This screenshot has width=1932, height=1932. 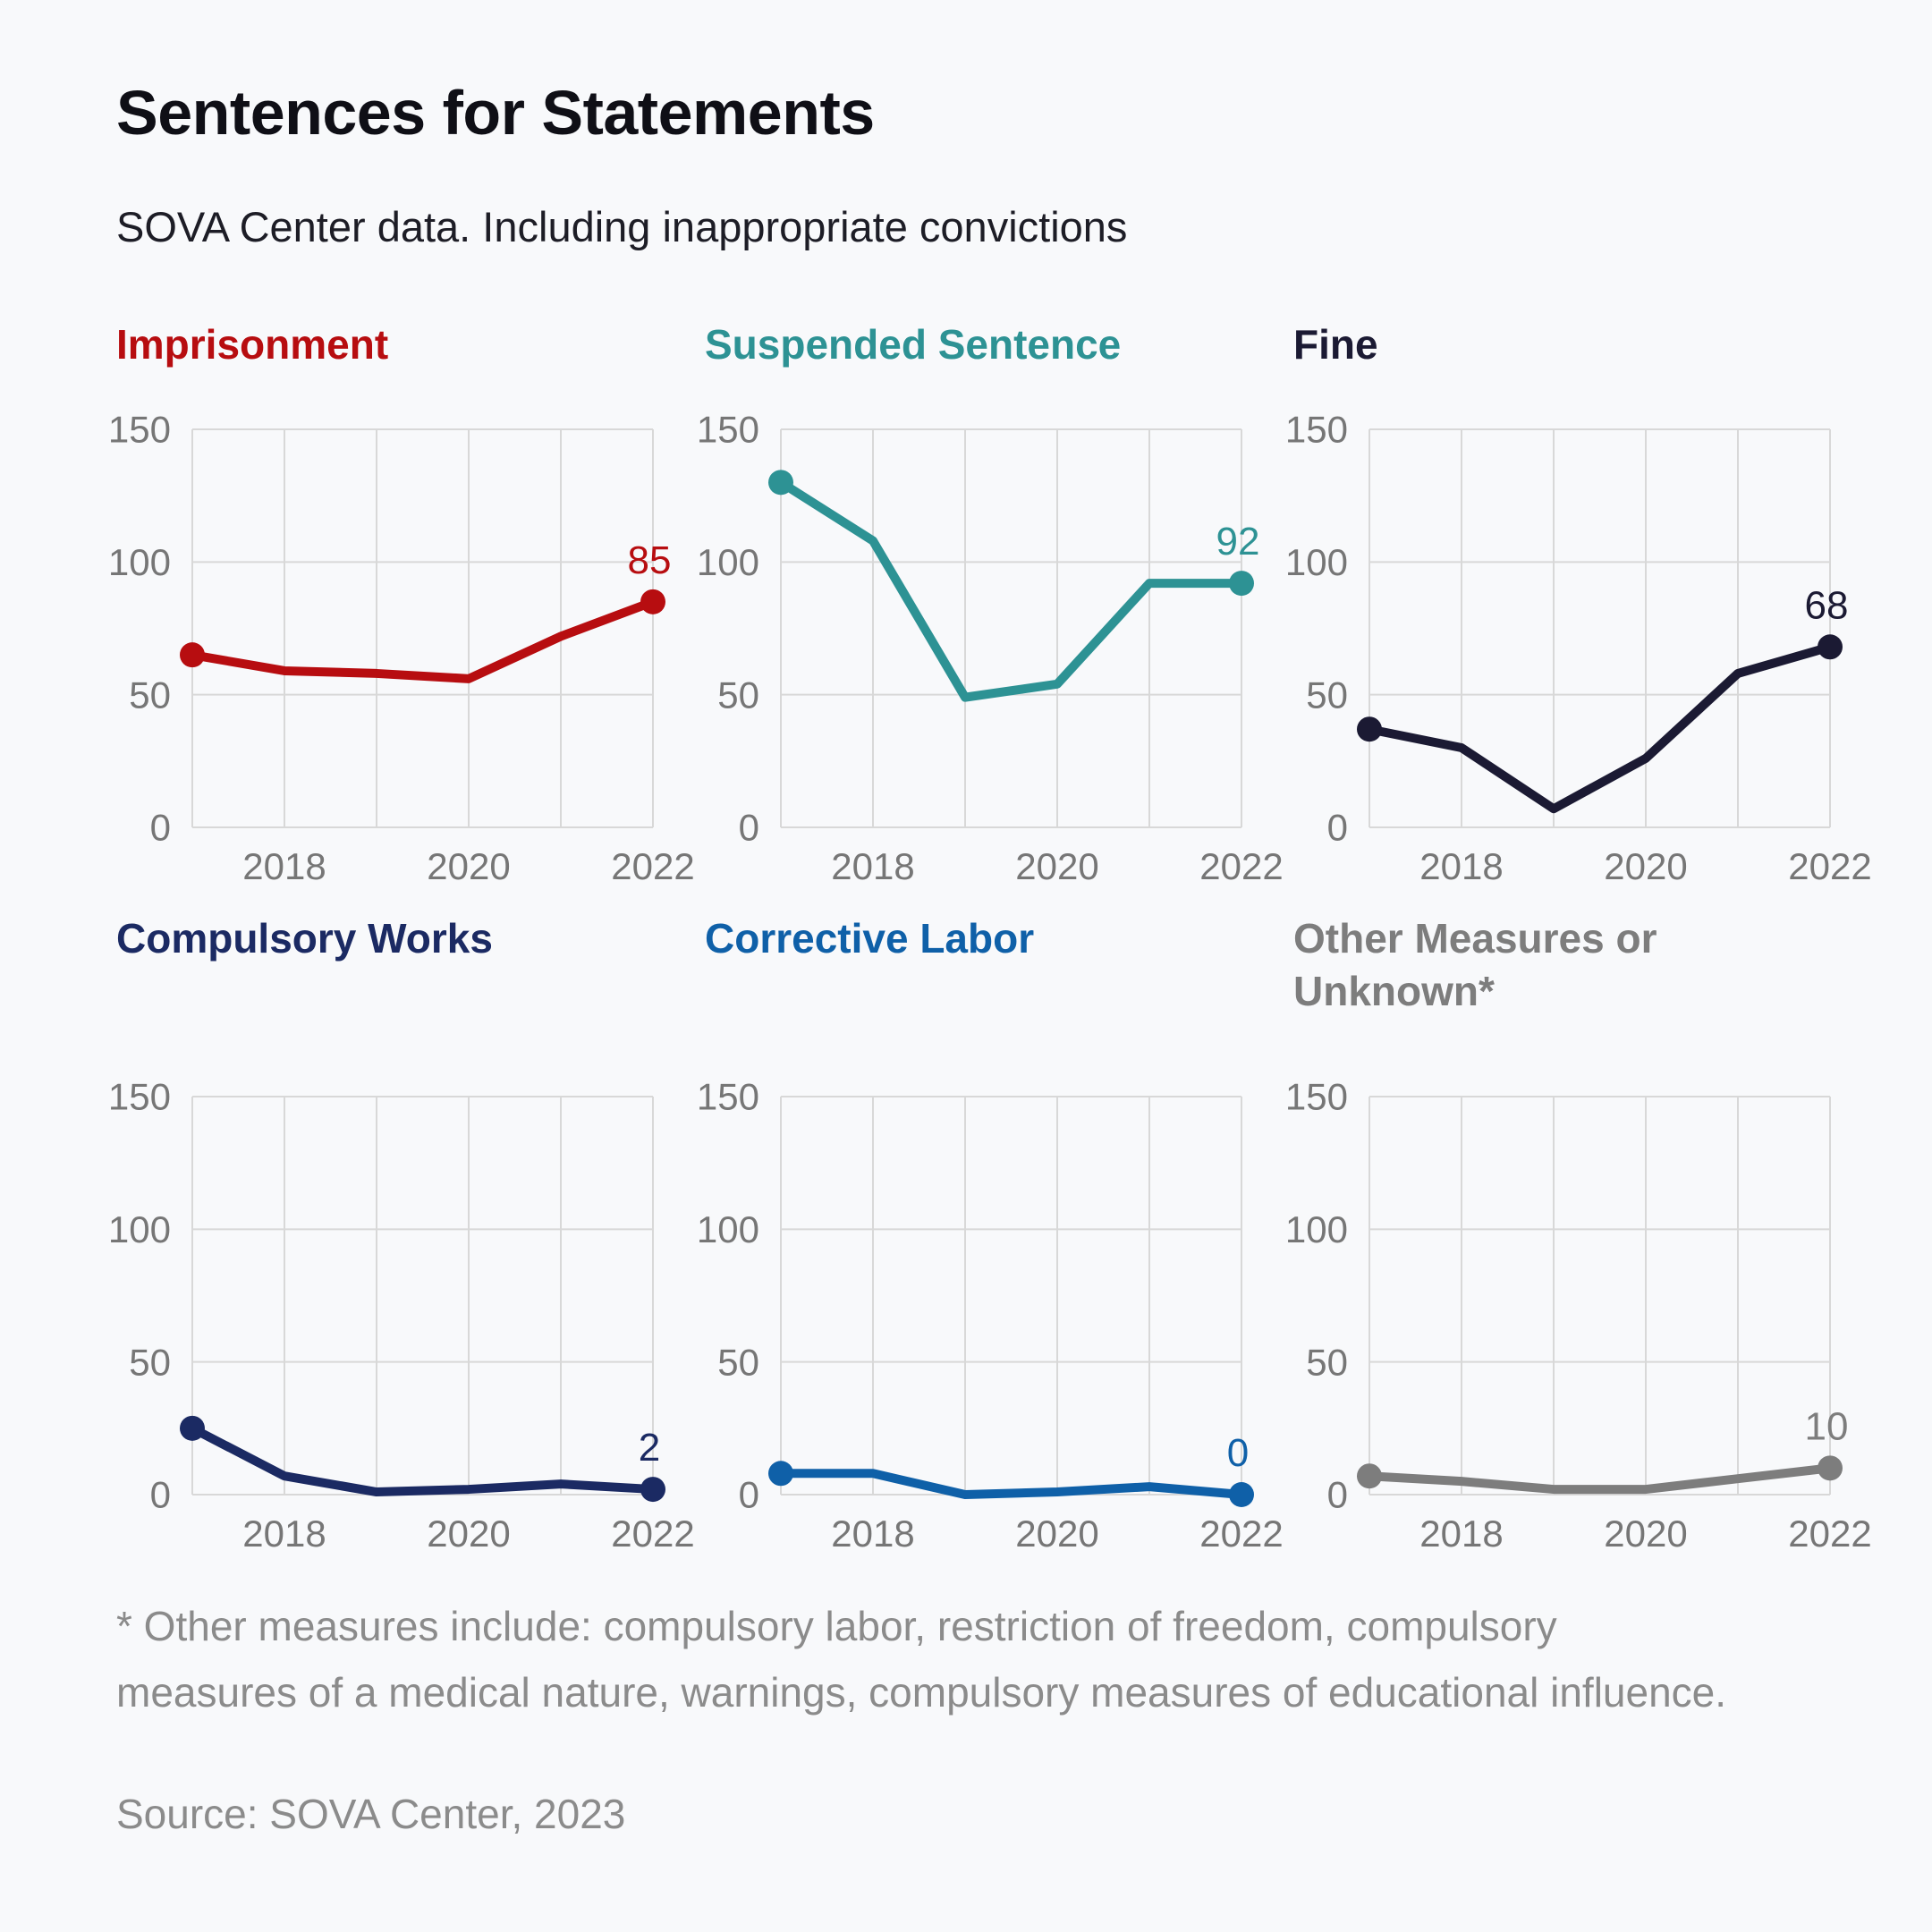 I want to click on source-text: Source: SOVA Center, 2023, so click(x=371, y=1814).